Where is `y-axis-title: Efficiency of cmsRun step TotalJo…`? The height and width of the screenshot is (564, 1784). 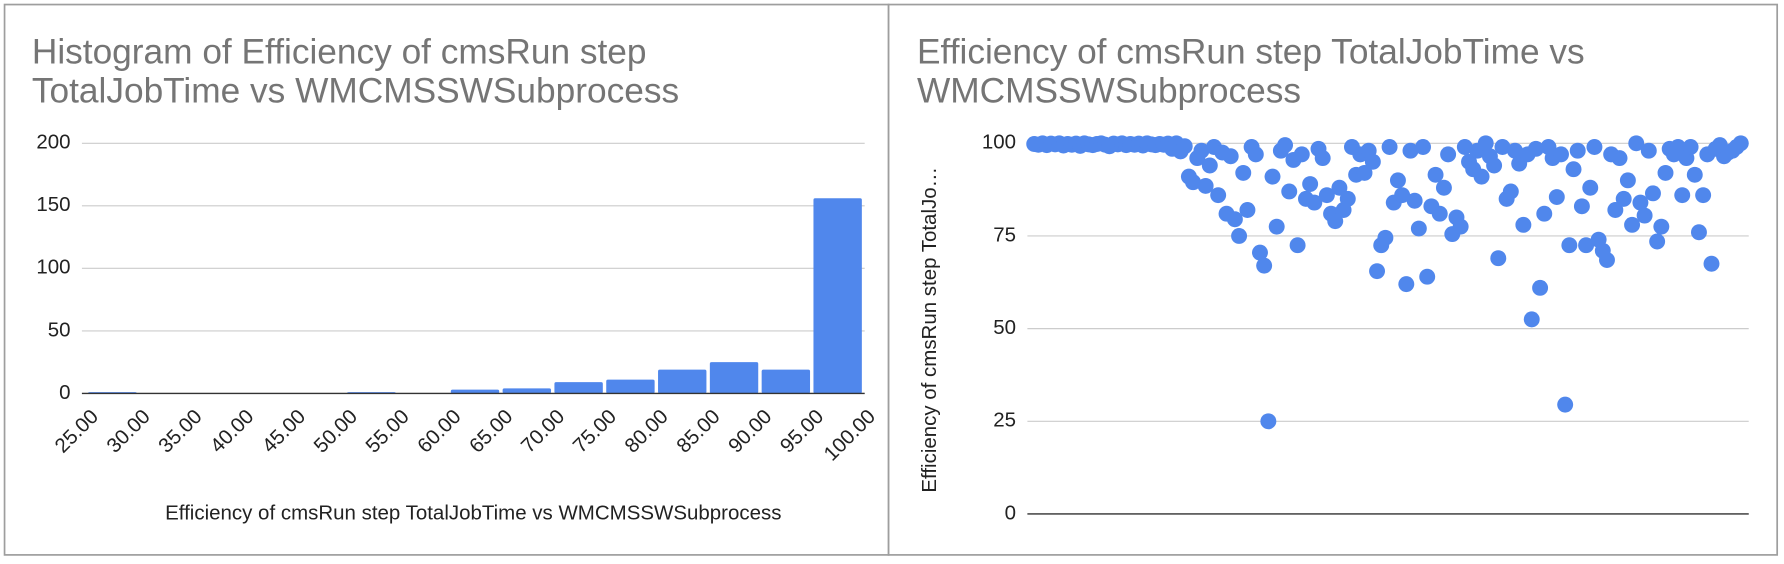
y-axis-title: Efficiency of cmsRun step TotalJo… is located at coordinates (929, 330).